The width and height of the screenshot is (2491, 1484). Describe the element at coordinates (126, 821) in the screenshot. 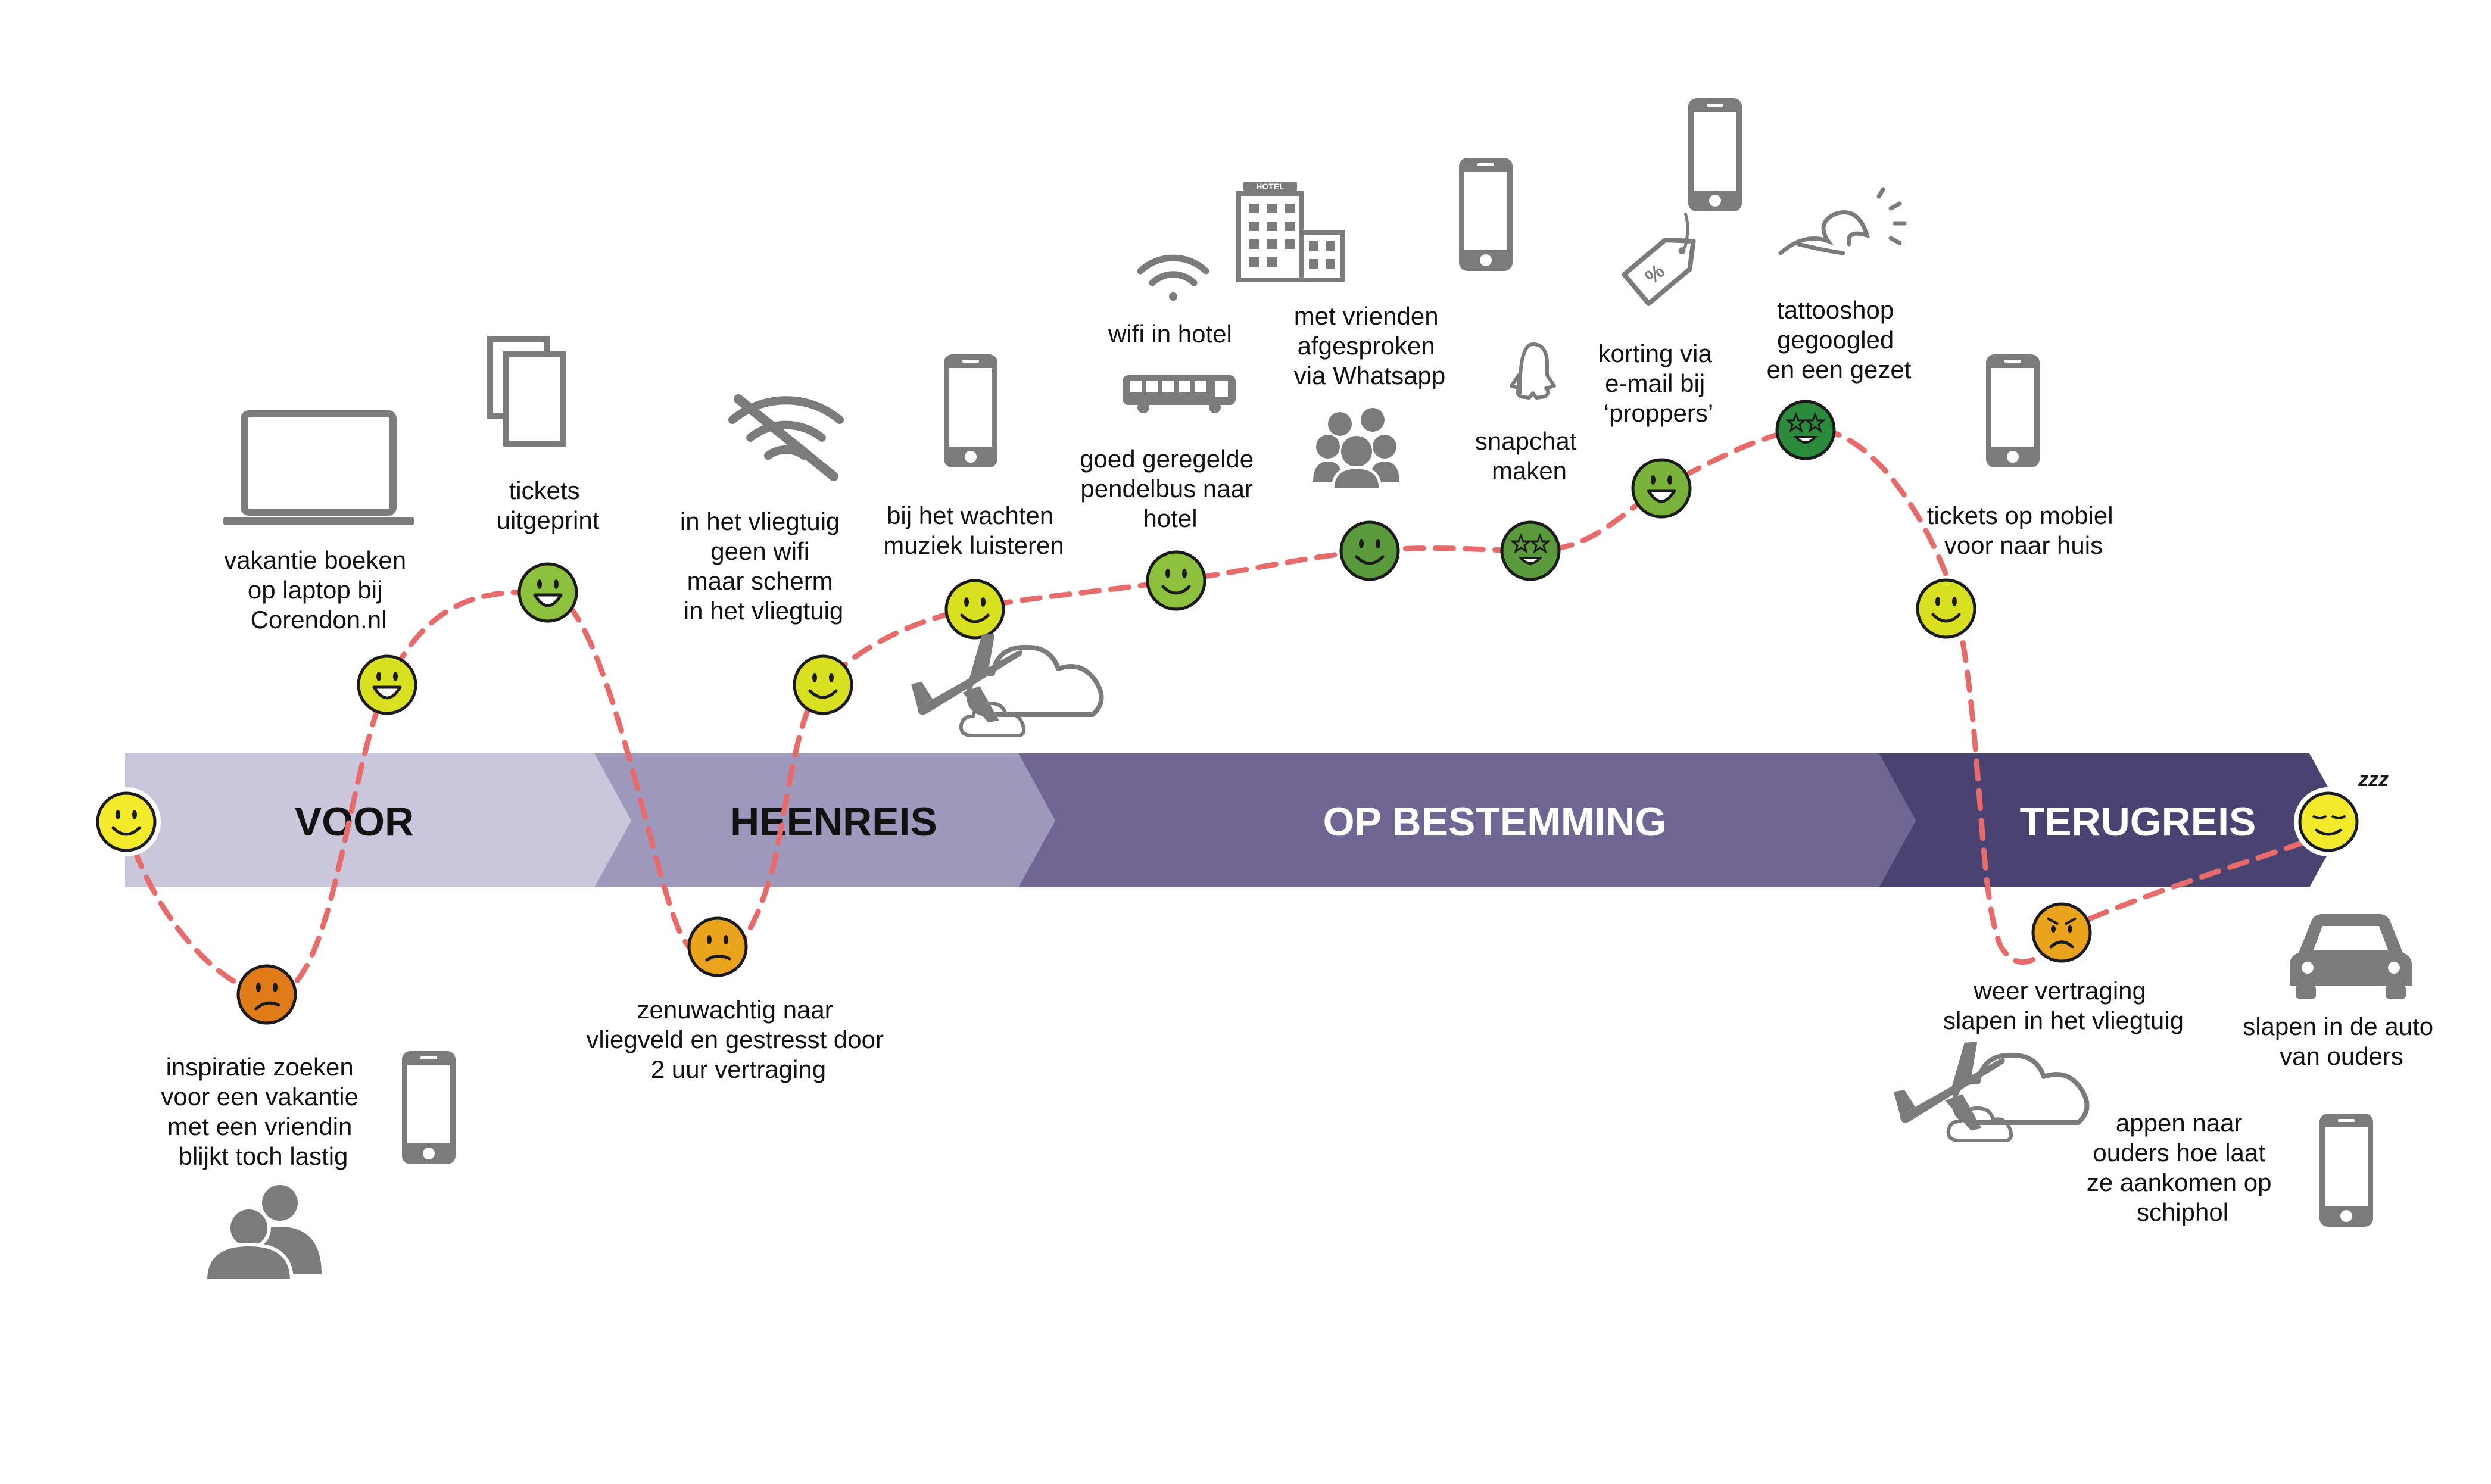

I see `mood-face-start` at that location.